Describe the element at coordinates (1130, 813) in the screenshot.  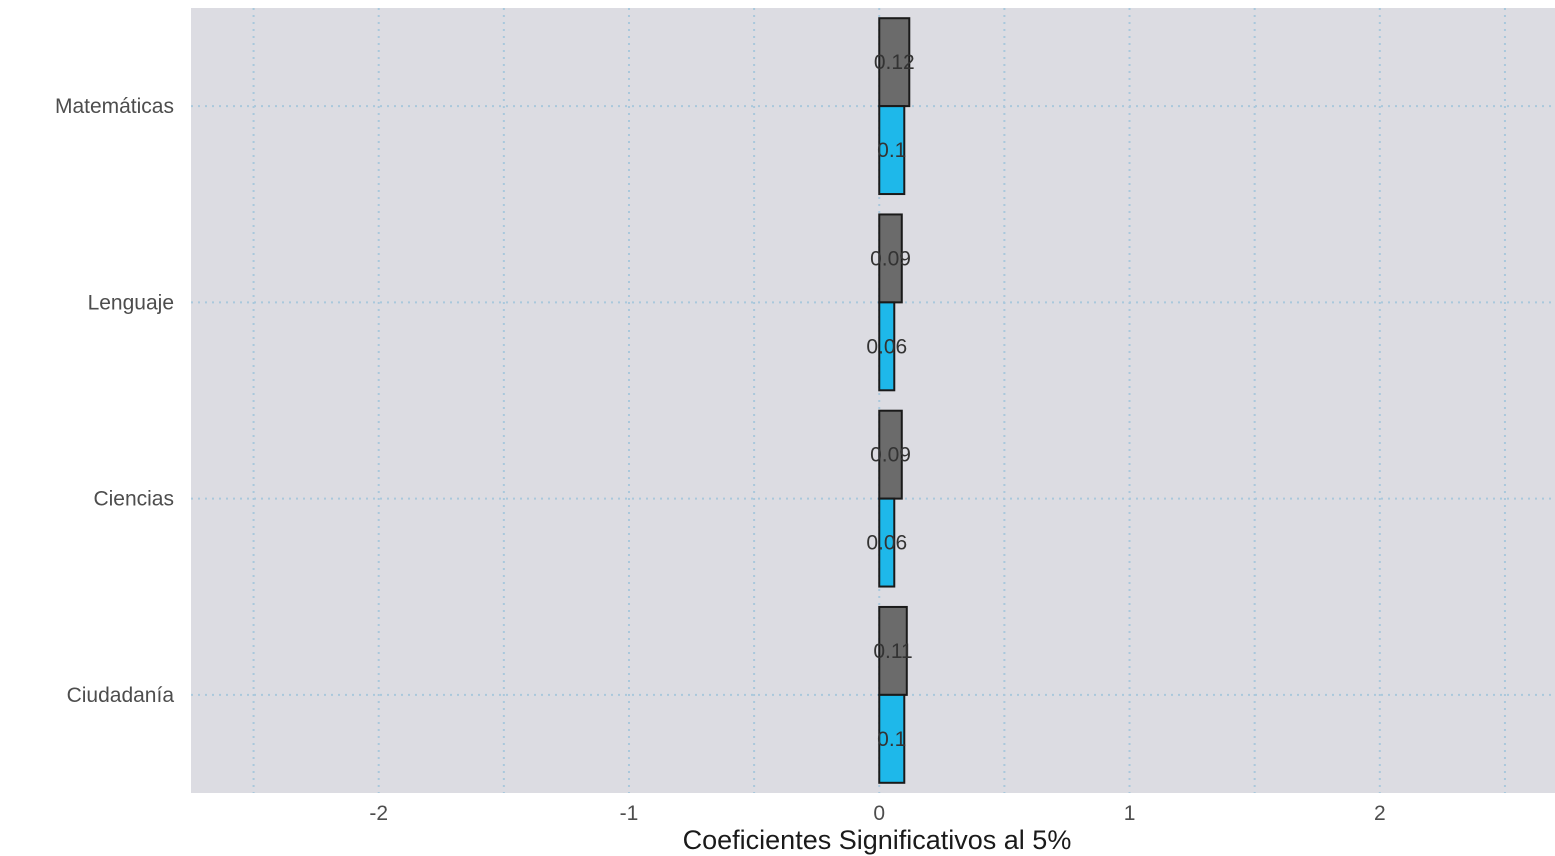
I see `x-tick-label: 1` at that location.